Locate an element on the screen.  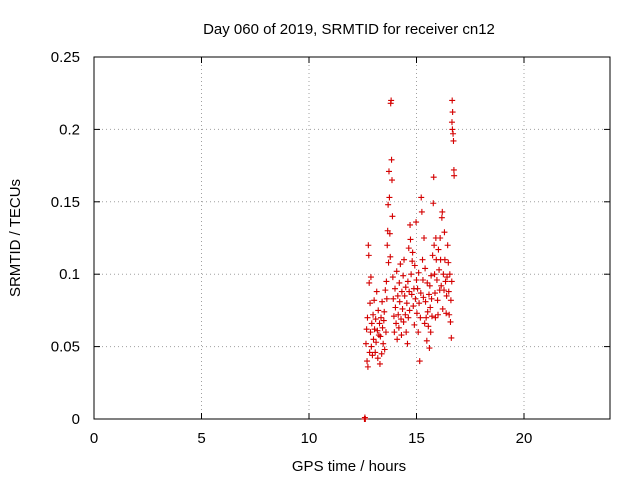
x-tick-label: 10 is located at coordinates (309, 438).